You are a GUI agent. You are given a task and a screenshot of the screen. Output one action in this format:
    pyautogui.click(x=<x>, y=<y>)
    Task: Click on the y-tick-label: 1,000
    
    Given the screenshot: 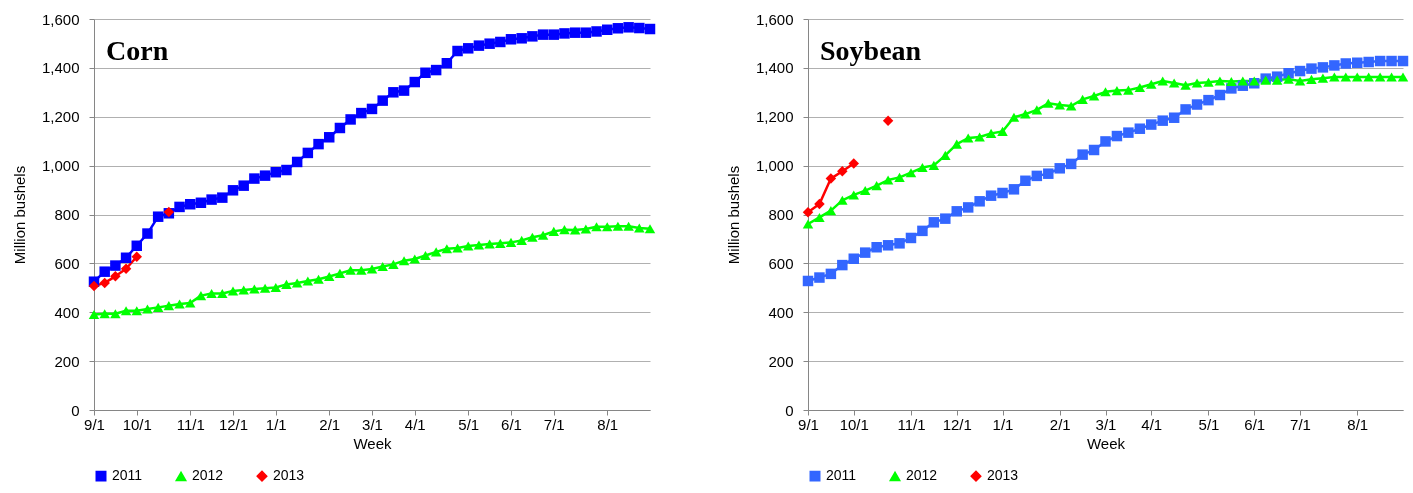 What is the action you would take?
    pyautogui.click(x=774, y=166)
    